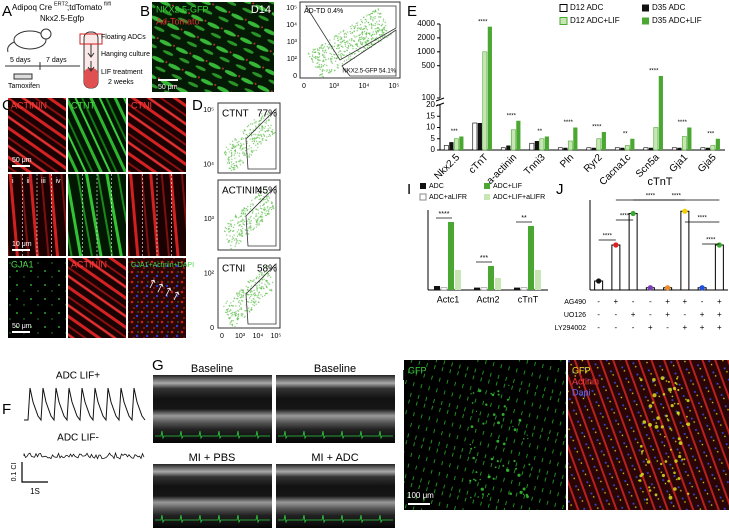  What do you see at coordinates (369, 72) in the screenshot?
I see `label: NKX2.5-GFP 54.1%` at bounding box center [369, 72].